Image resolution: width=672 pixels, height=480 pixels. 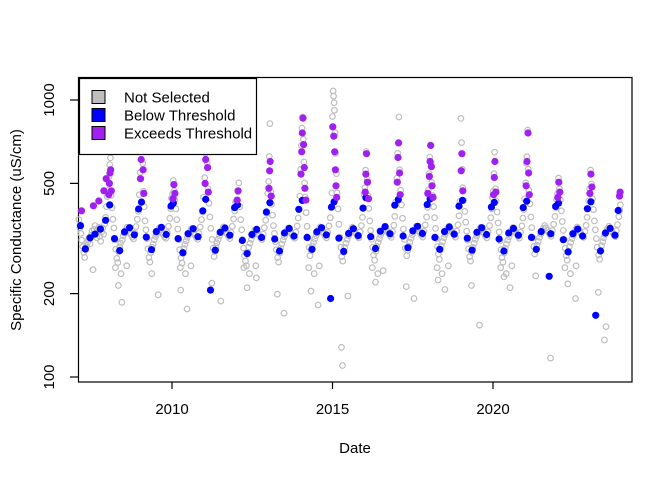 I want to click on legend-swatch-not-selected, so click(x=98, y=97).